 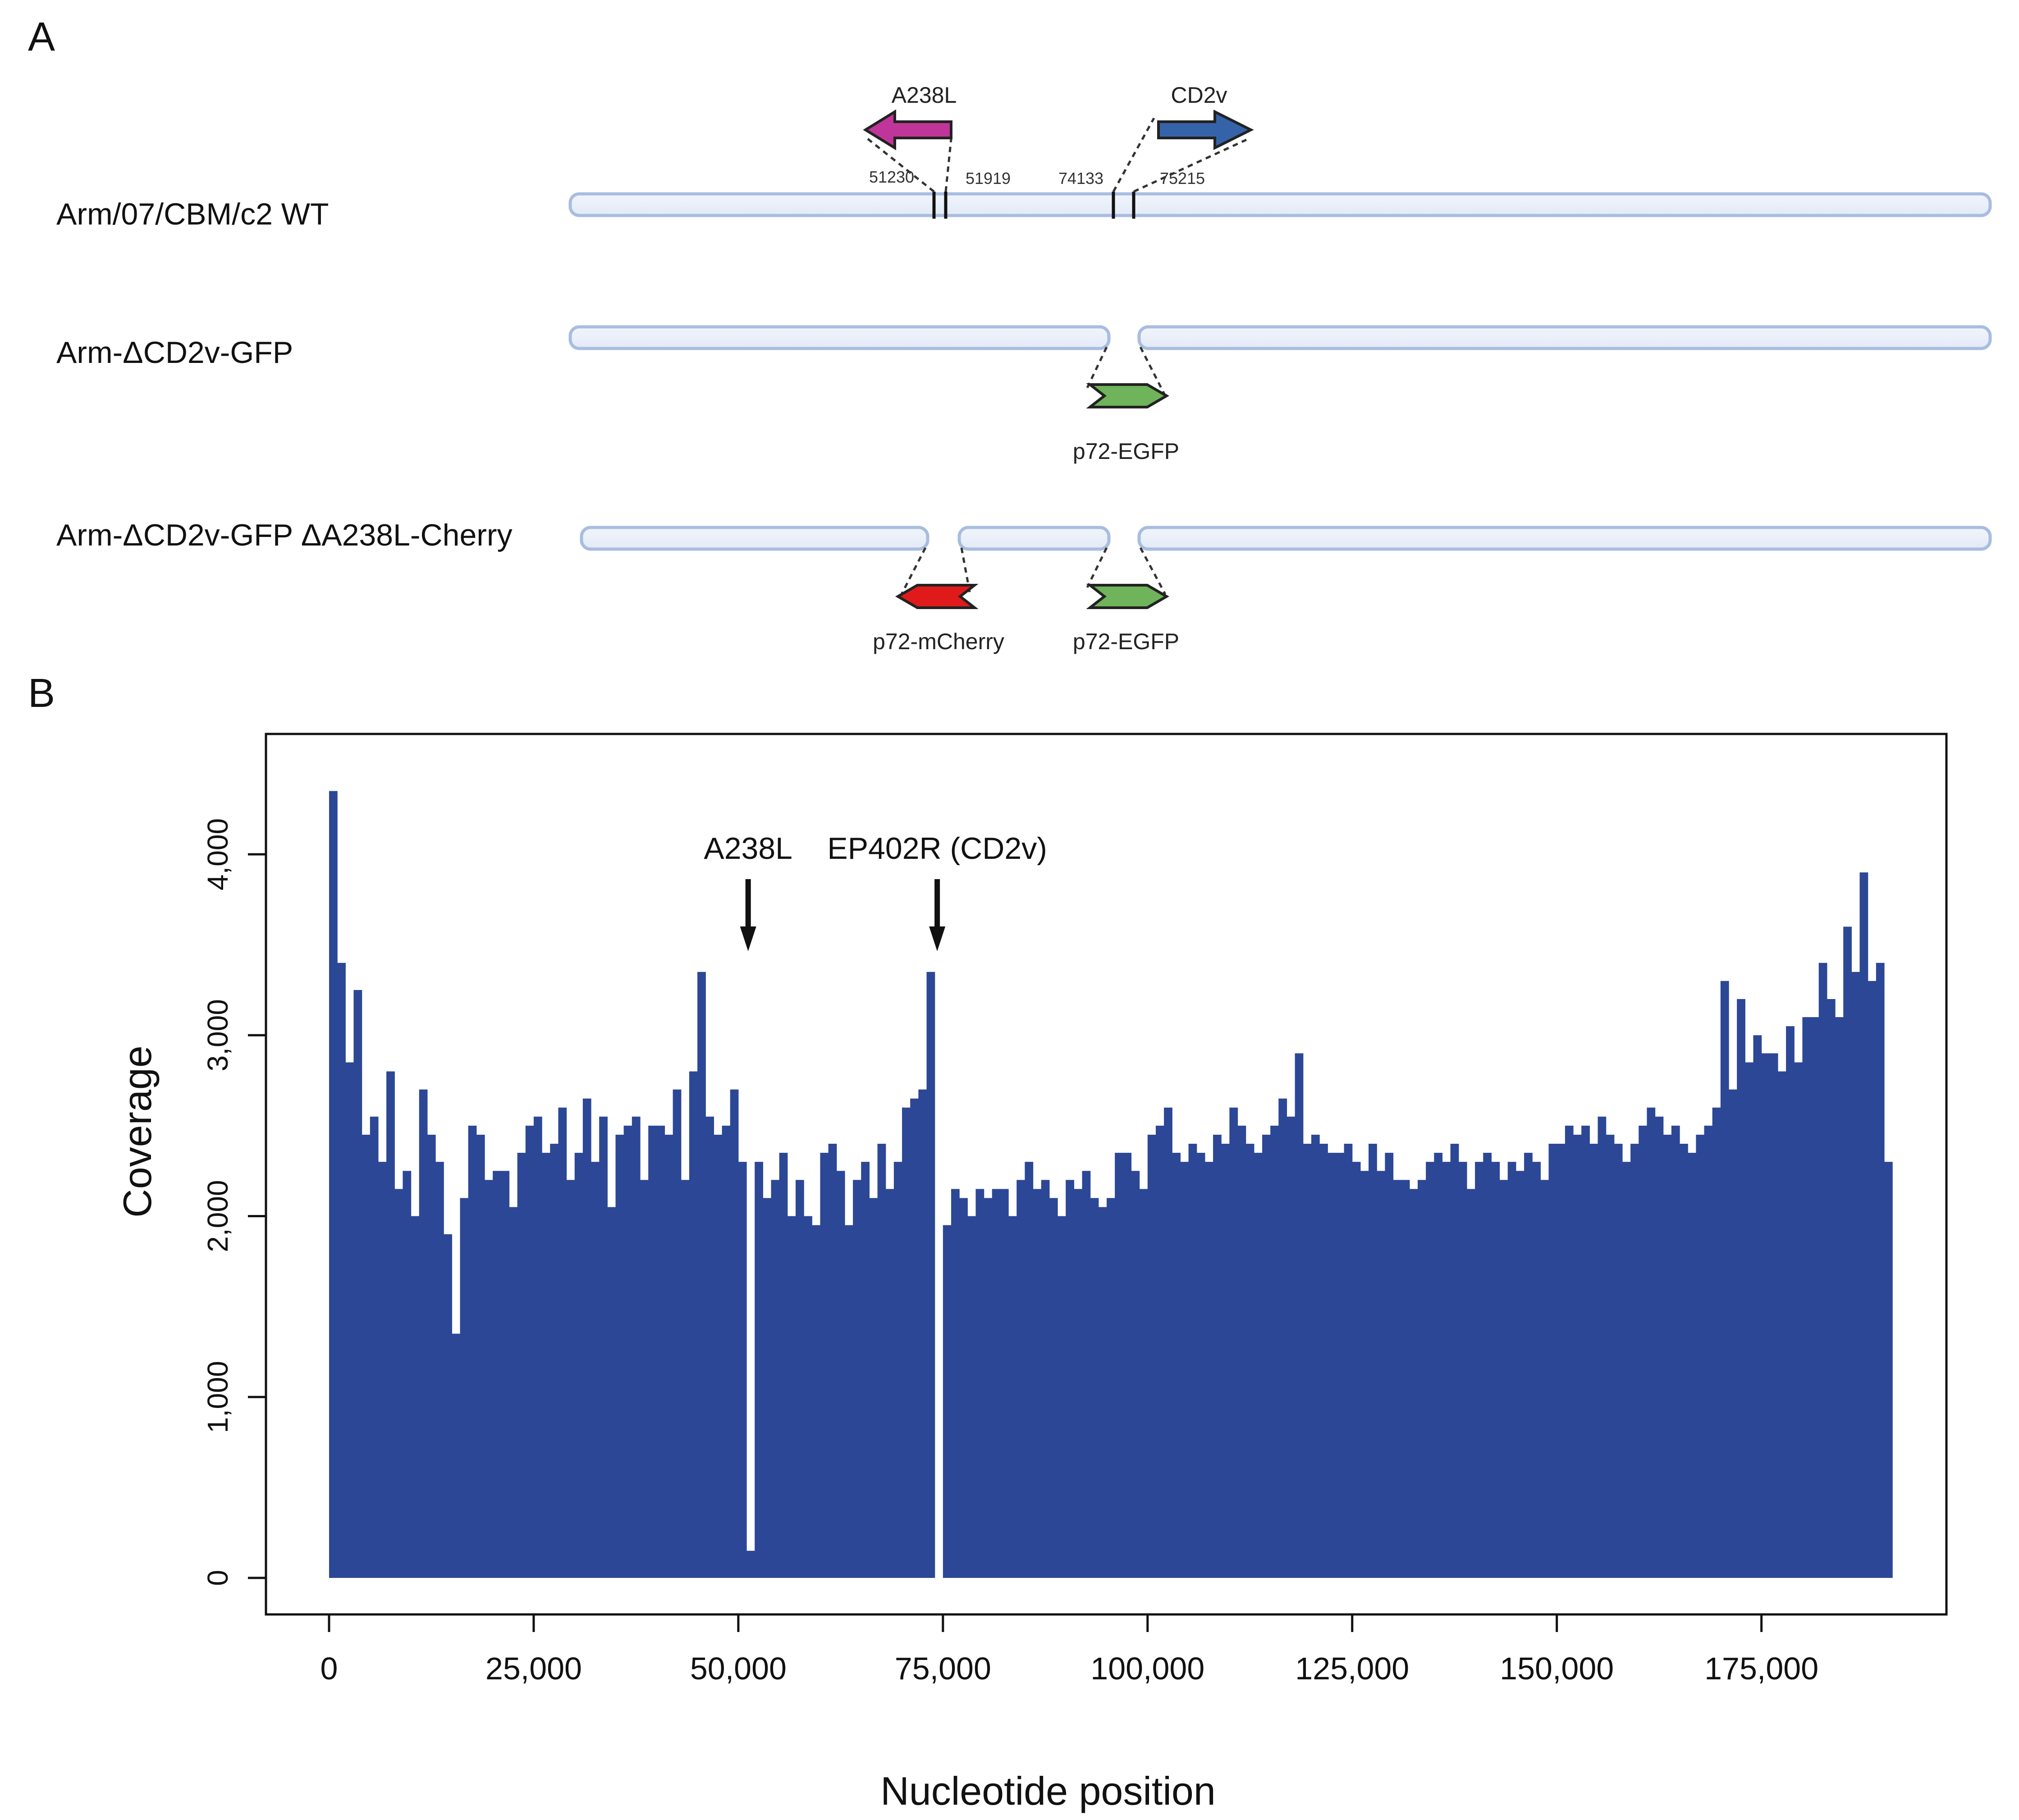 I want to click on x-axis-title: Nucleotide position, so click(x=1048, y=1791).